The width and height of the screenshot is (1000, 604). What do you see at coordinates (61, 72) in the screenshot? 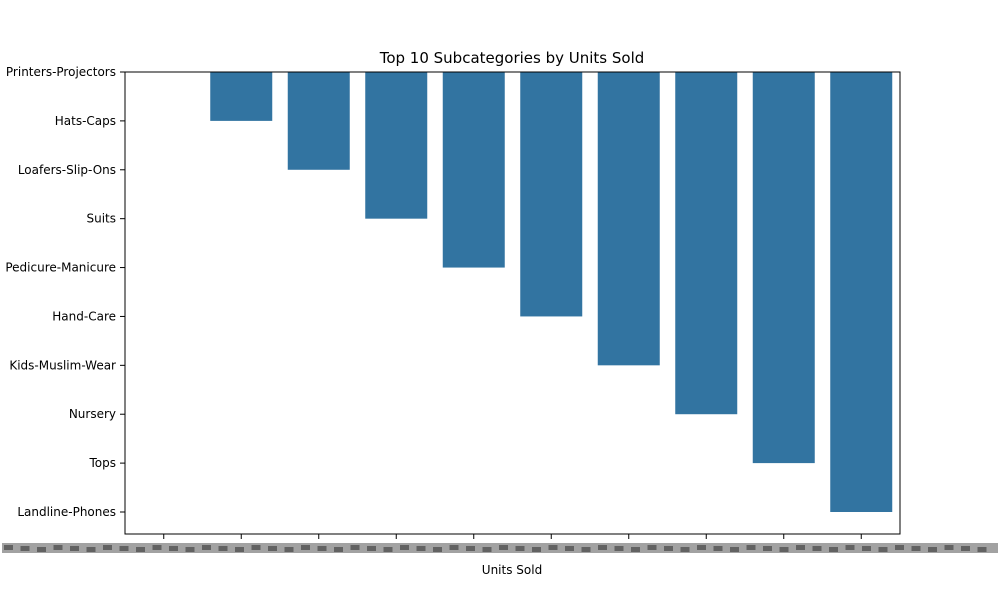
I see `y-tick-label: Printers-Projectors` at bounding box center [61, 72].